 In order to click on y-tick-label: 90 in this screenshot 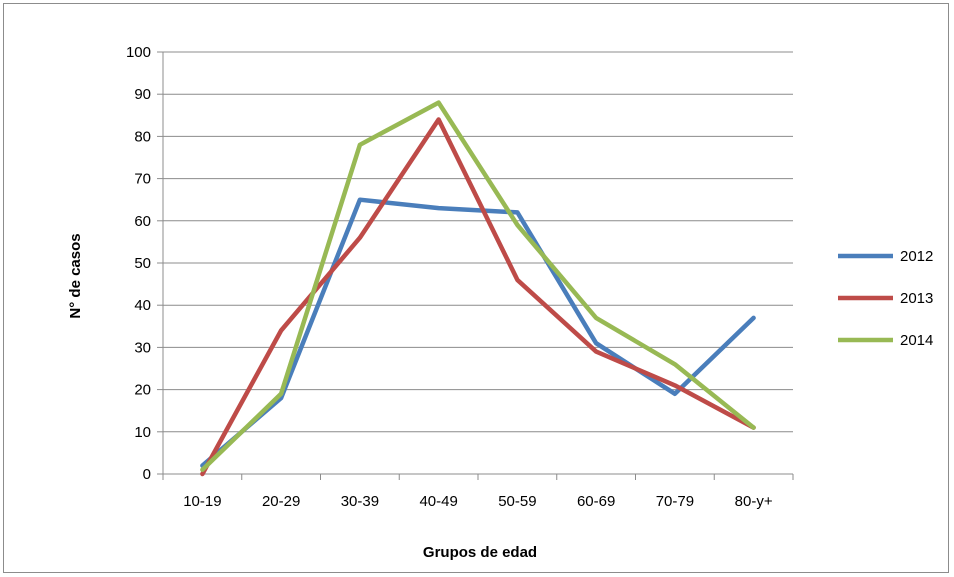, I will do `click(142, 94)`.